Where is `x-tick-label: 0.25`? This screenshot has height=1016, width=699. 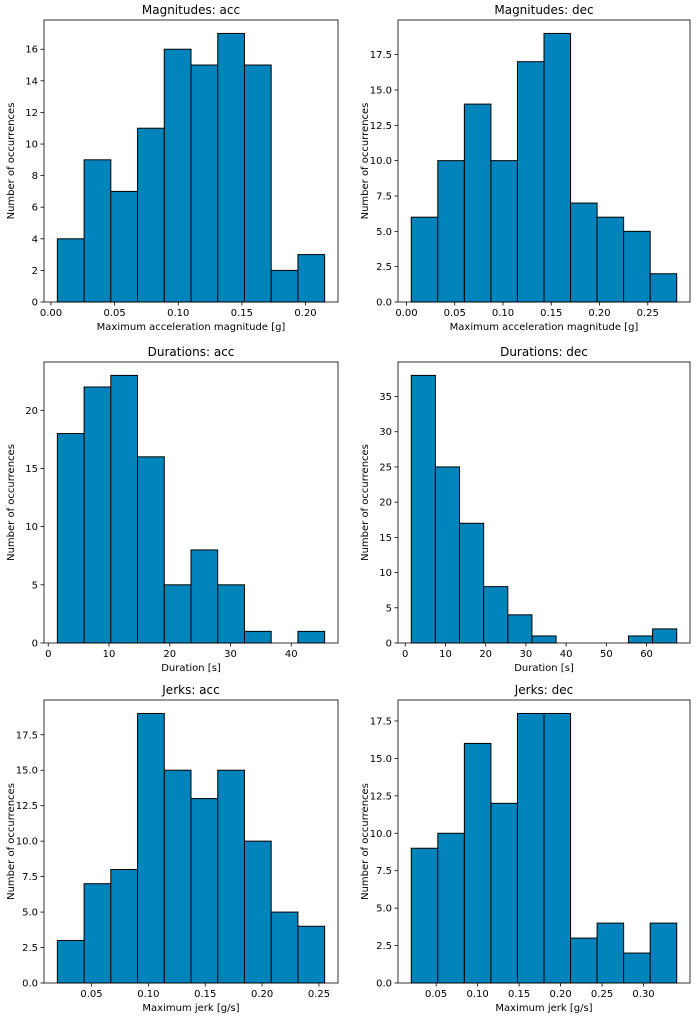 x-tick-label: 0.25 is located at coordinates (602, 994).